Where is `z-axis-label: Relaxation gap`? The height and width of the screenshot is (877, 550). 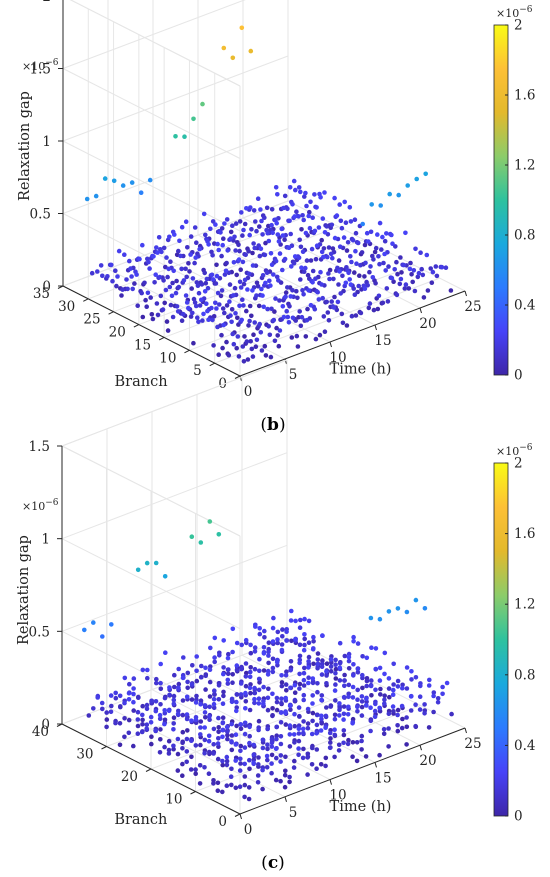
z-axis-label: Relaxation gap is located at coordinates (24, 590).